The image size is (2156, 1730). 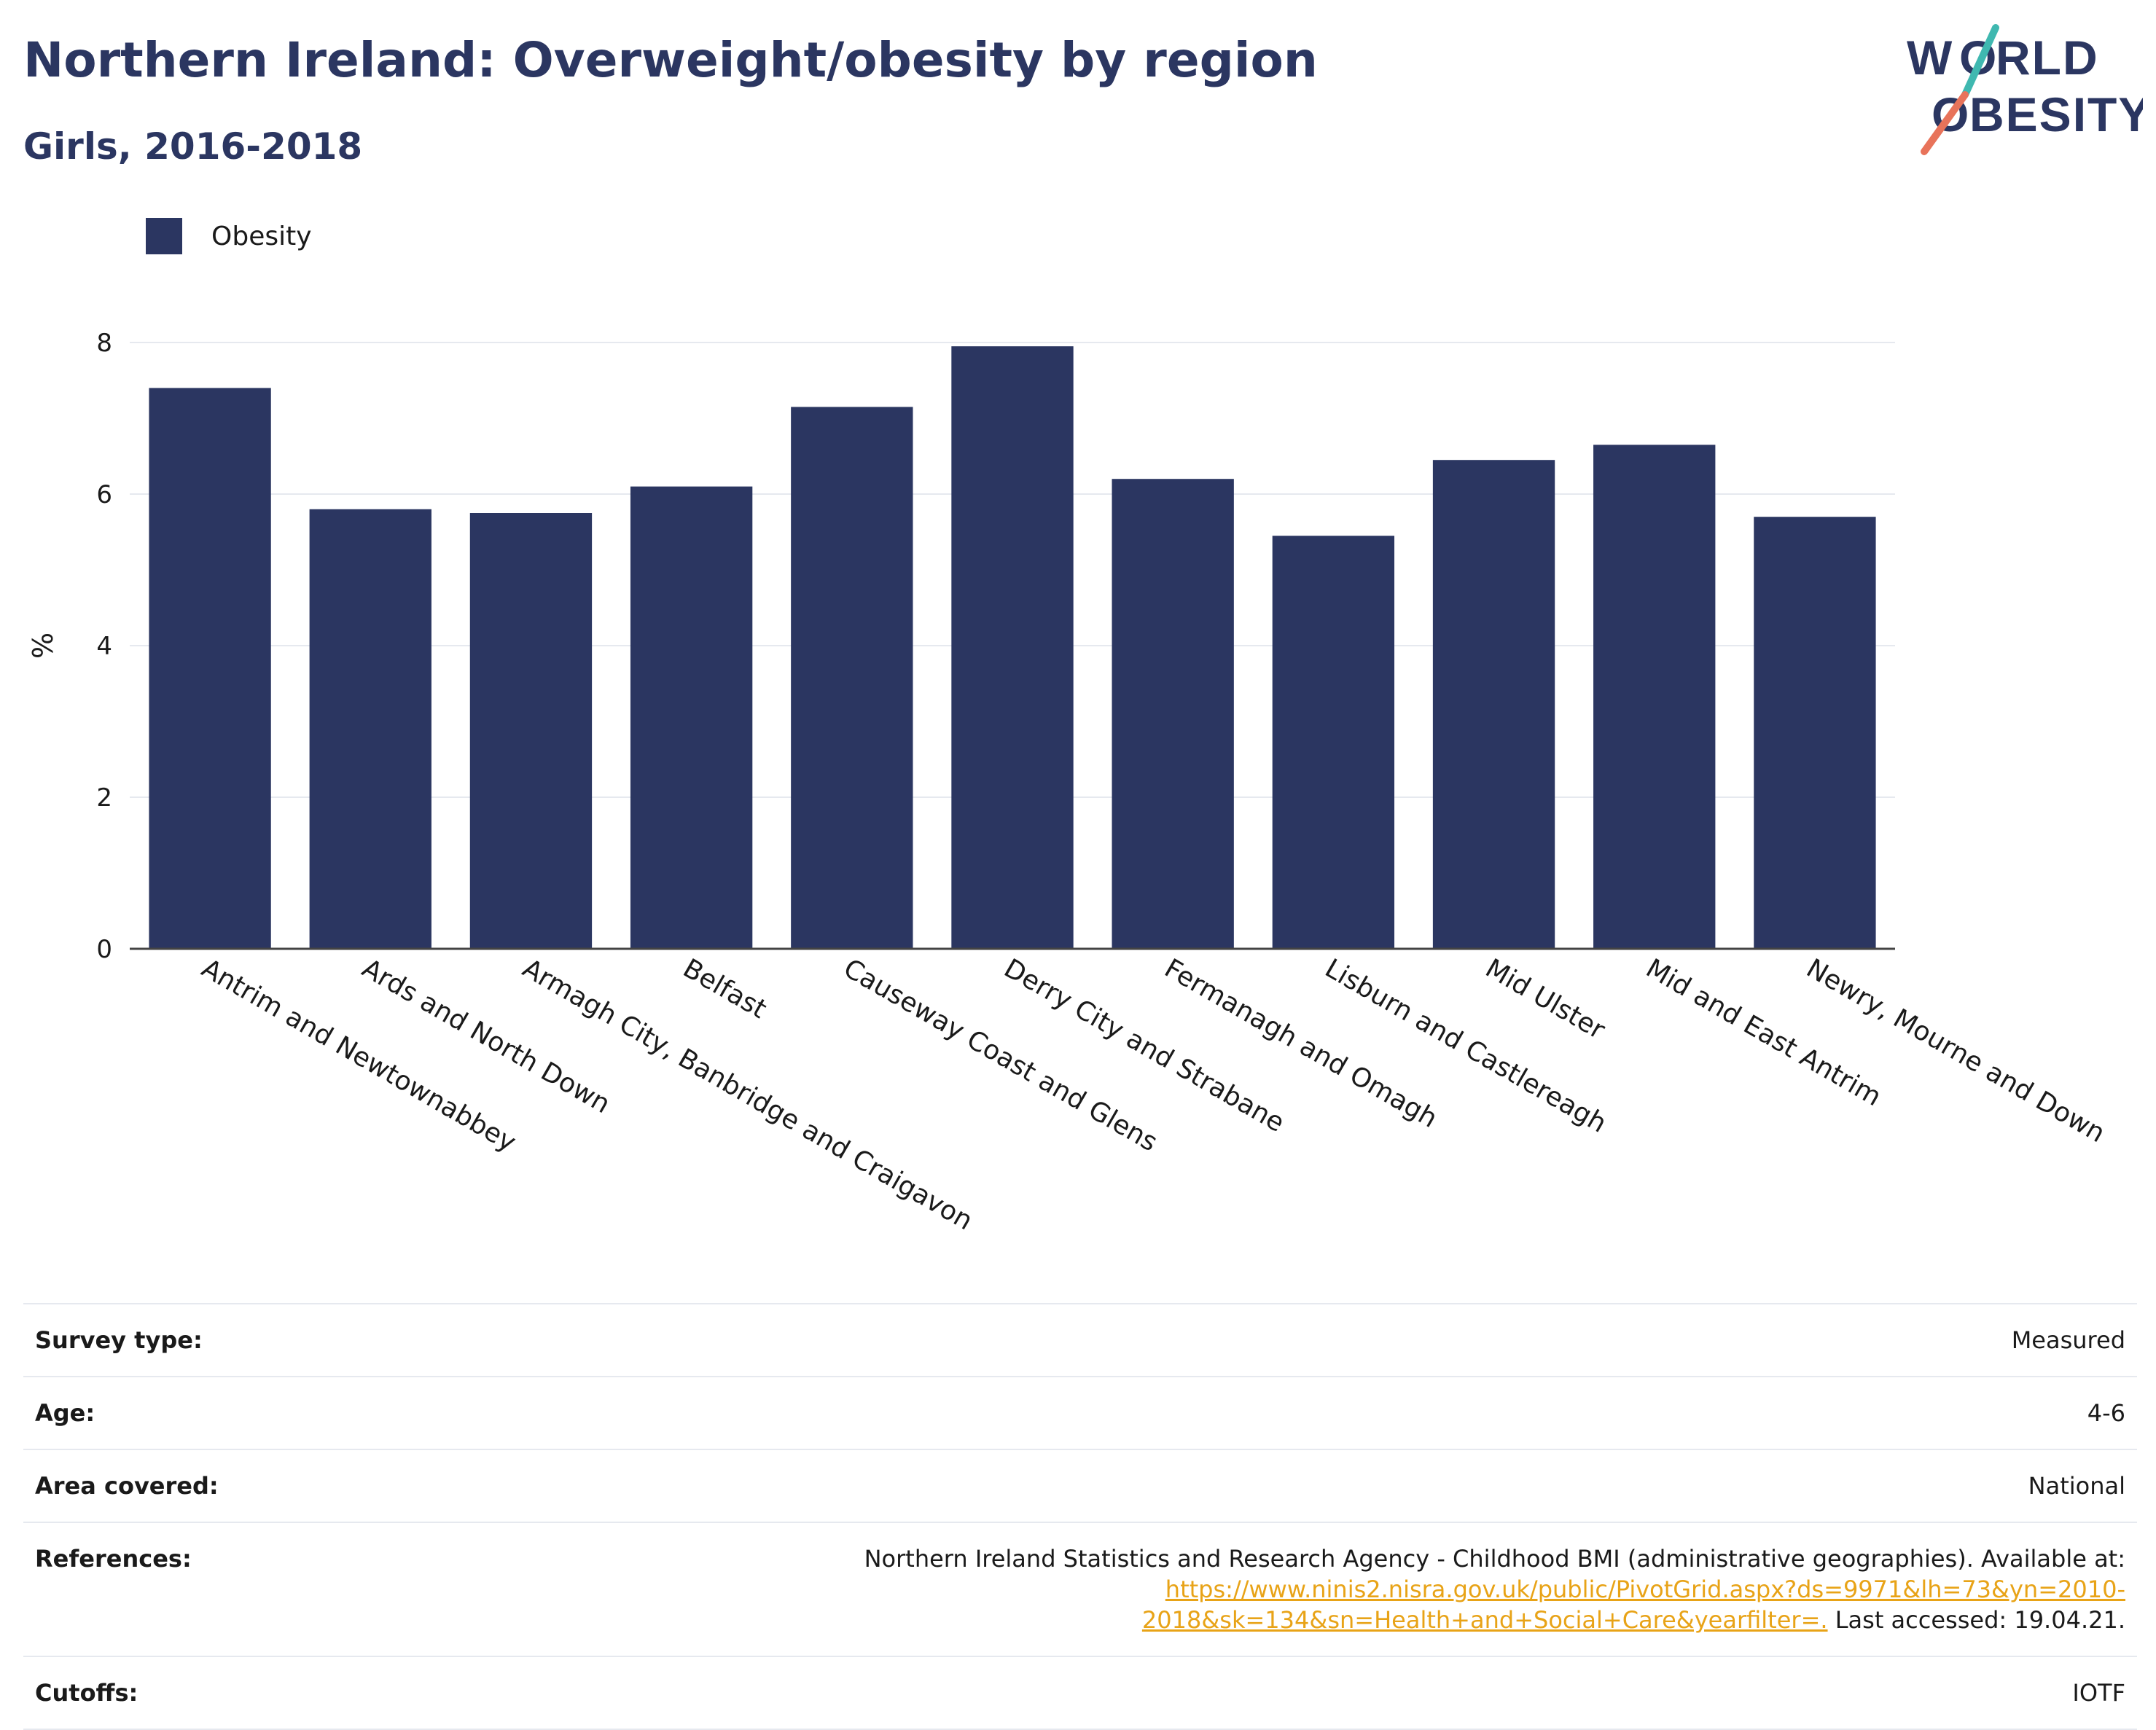 What do you see at coordinates (2106, 1413) in the screenshot?
I see `age-value: 4-6` at bounding box center [2106, 1413].